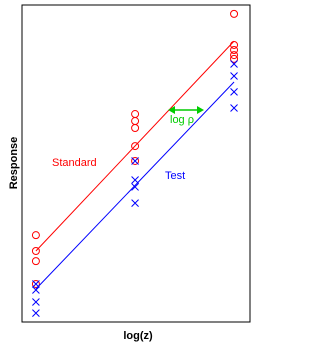  Describe the element at coordinates (74, 163) in the screenshot. I see `series-label: Standard` at that location.